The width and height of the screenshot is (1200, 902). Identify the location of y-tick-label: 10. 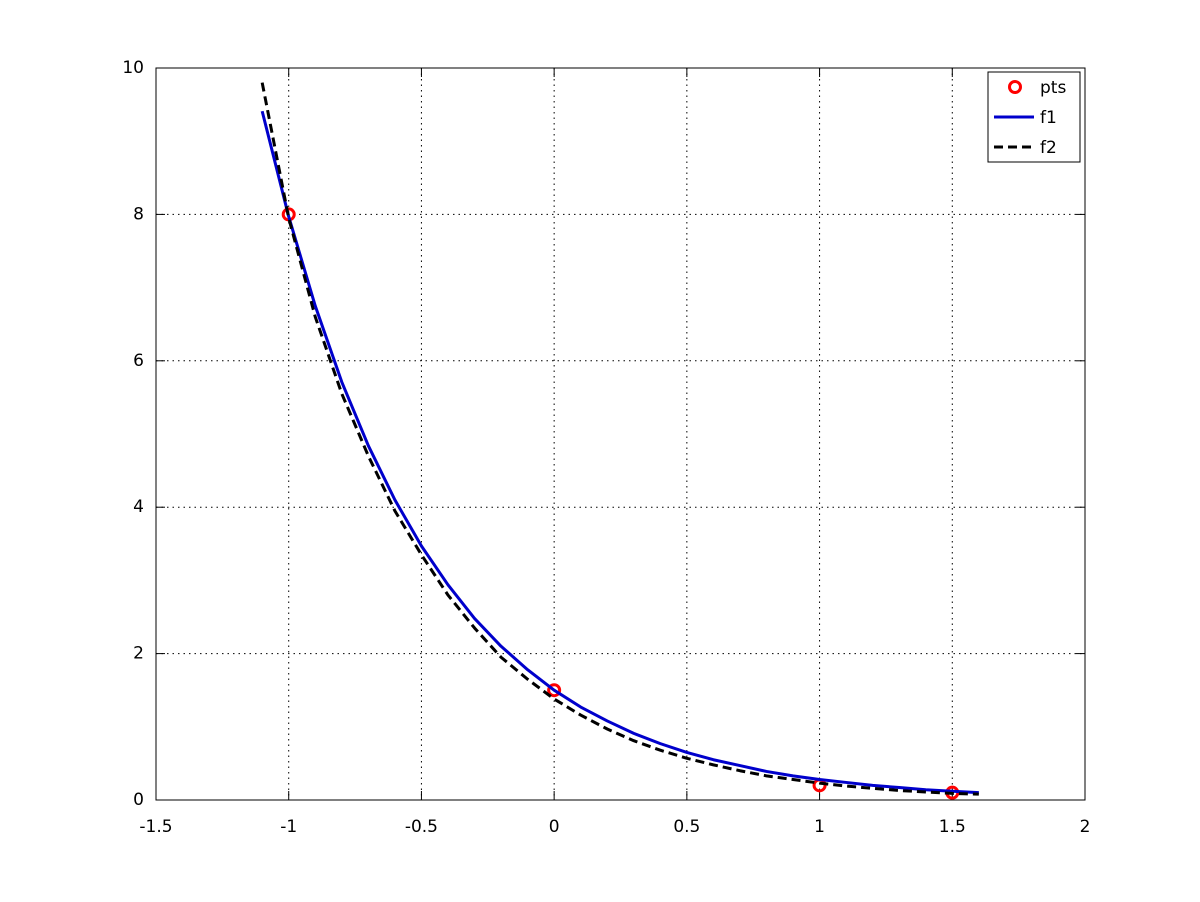
(133, 68).